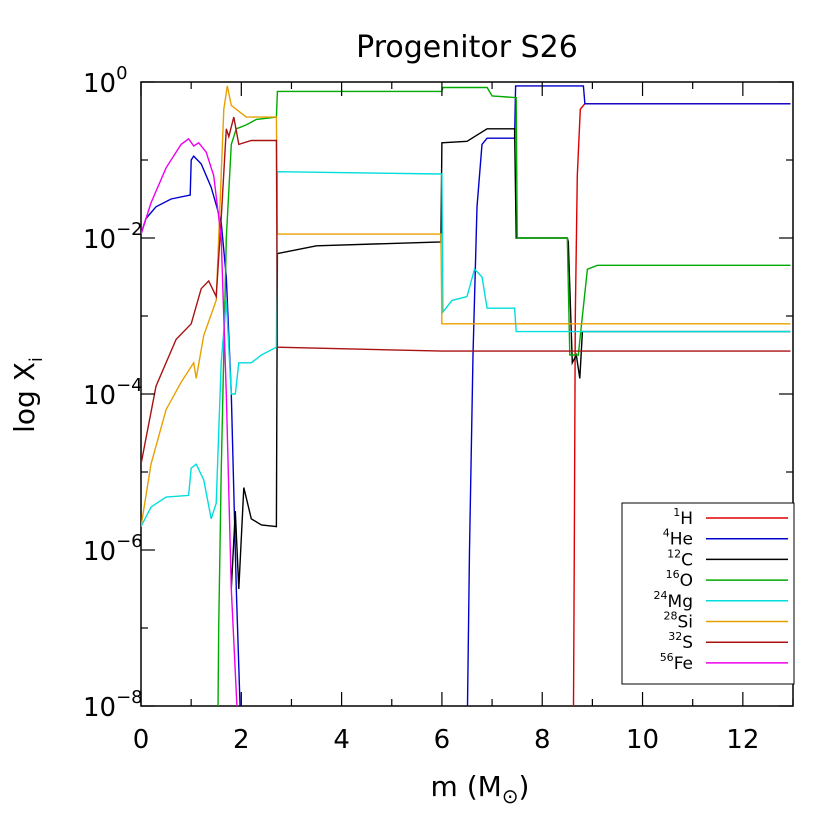  What do you see at coordinates (113, 705) in the screenshot?
I see `y-tick-label: 10⁻⁸` at bounding box center [113, 705].